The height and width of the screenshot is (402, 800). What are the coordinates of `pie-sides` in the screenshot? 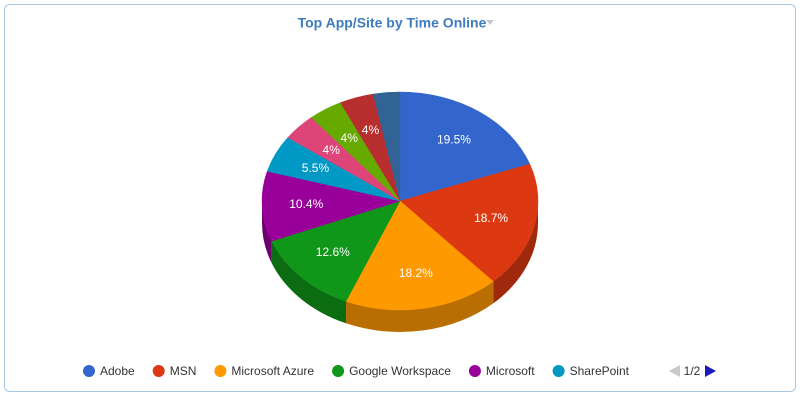 It's located at (400, 266).